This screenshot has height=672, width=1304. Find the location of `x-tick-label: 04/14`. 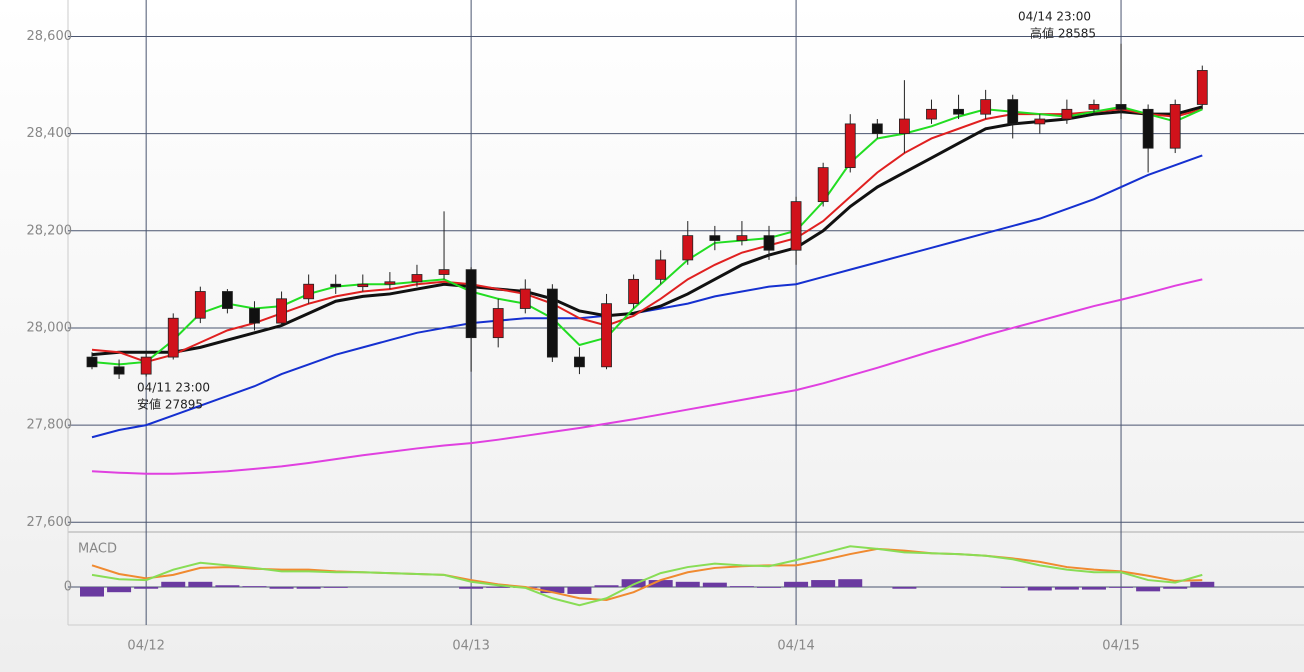

x-tick-label: 04/14 is located at coordinates (795, 646).